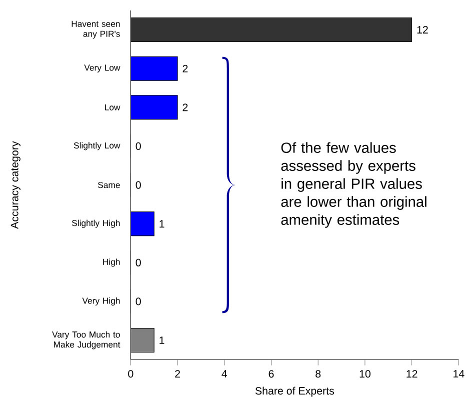  What do you see at coordinates (225, 374) in the screenshot?
I see `x-tick-label: 4` at bounding box center [225, 374].